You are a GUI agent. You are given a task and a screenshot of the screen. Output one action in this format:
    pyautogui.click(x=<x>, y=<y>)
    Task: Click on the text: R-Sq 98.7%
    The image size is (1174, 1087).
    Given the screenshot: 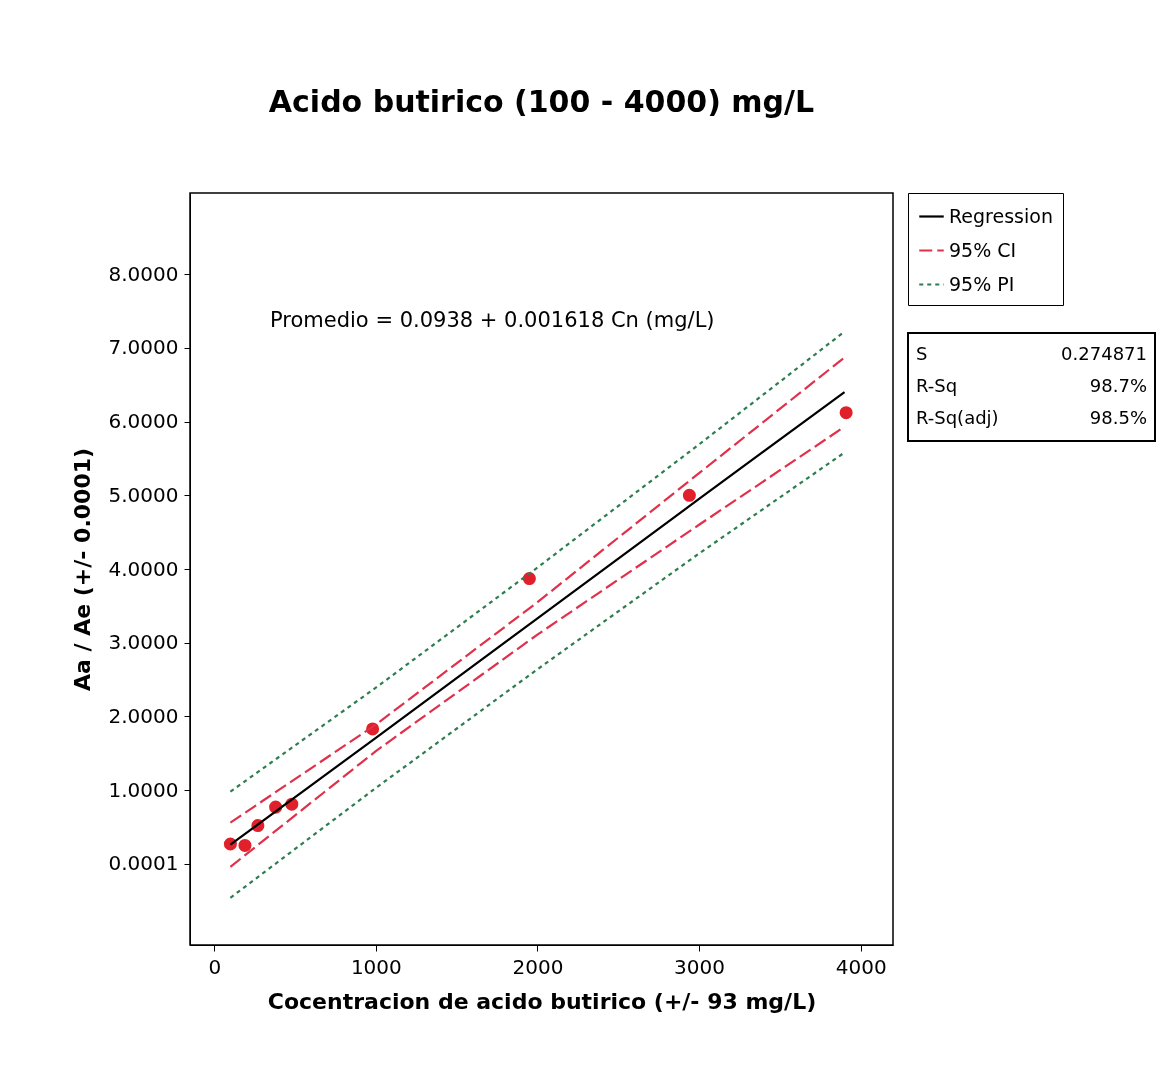 What is the action you would take?
    pyautogui.click(x=1031, y=385)
    